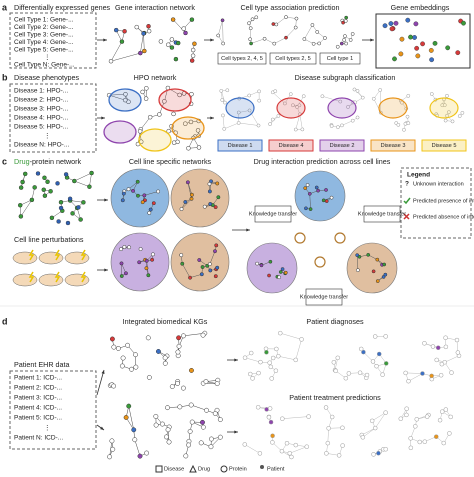 Image resolution: width=474 pixels, height=477 pixels. What do you see at coordinates (372, 40) in the screenshot?
I see `arrow-head` at bounding box center [372, 40].